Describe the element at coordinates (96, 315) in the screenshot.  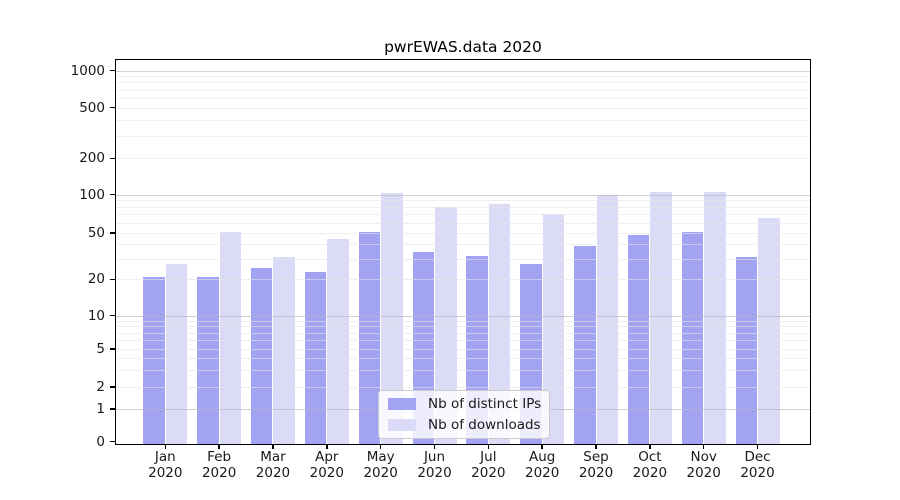
I see `y-axis-tick-label: 10` at that location.